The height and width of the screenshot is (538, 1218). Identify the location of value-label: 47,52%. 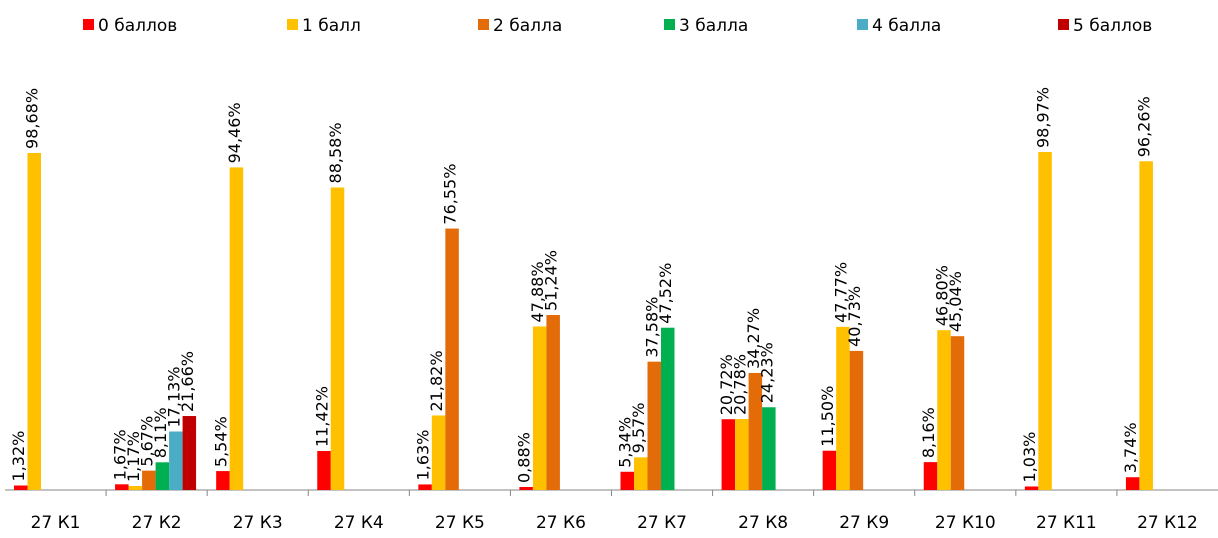
(665, 293).